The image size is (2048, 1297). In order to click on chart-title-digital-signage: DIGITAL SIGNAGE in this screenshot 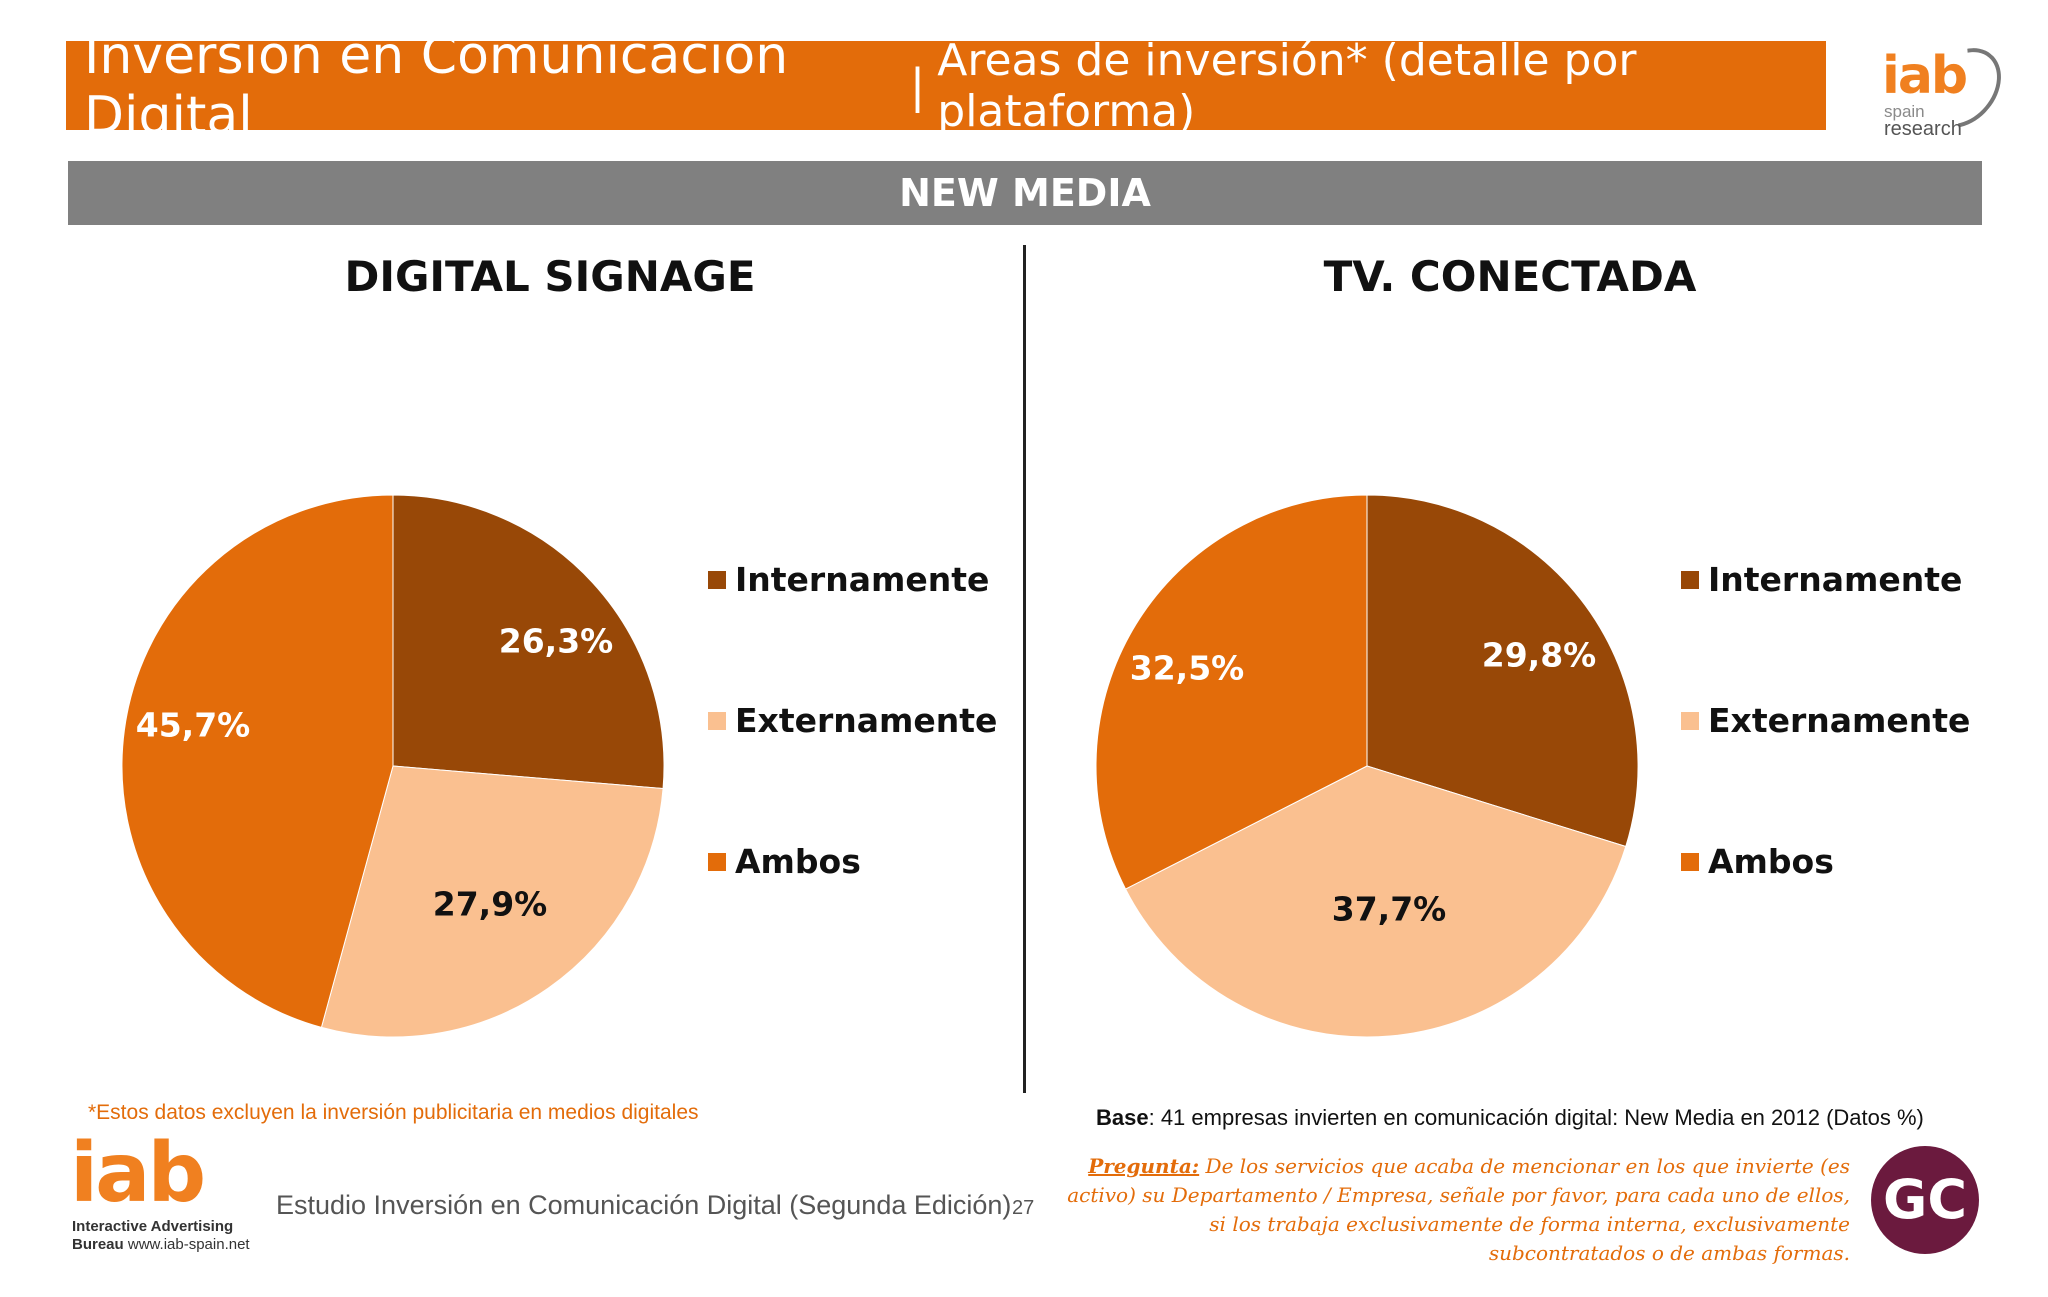, I will do `click(550, 276)`.